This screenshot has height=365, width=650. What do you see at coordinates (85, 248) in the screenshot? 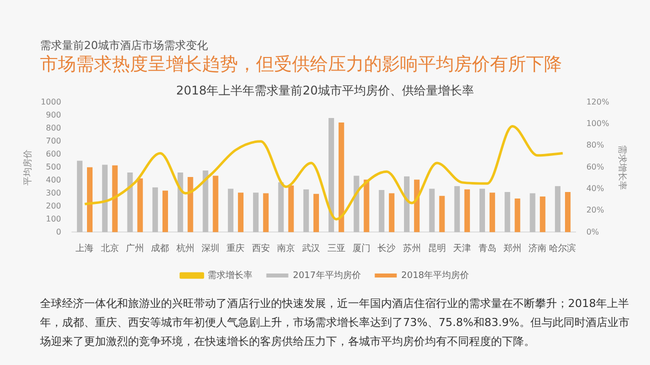
I see `x-tick-label: 上海` at bounding box center [85, 248].